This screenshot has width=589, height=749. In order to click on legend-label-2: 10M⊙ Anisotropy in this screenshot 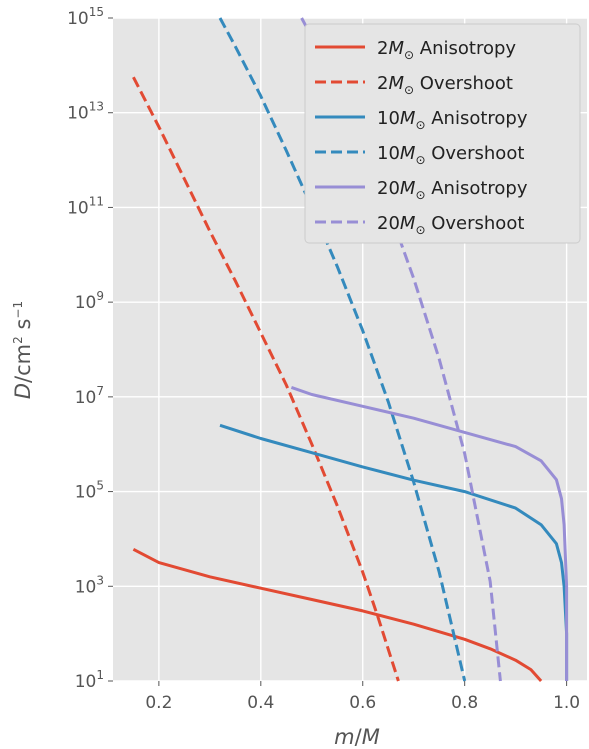, I will do `click(452, 120)`.